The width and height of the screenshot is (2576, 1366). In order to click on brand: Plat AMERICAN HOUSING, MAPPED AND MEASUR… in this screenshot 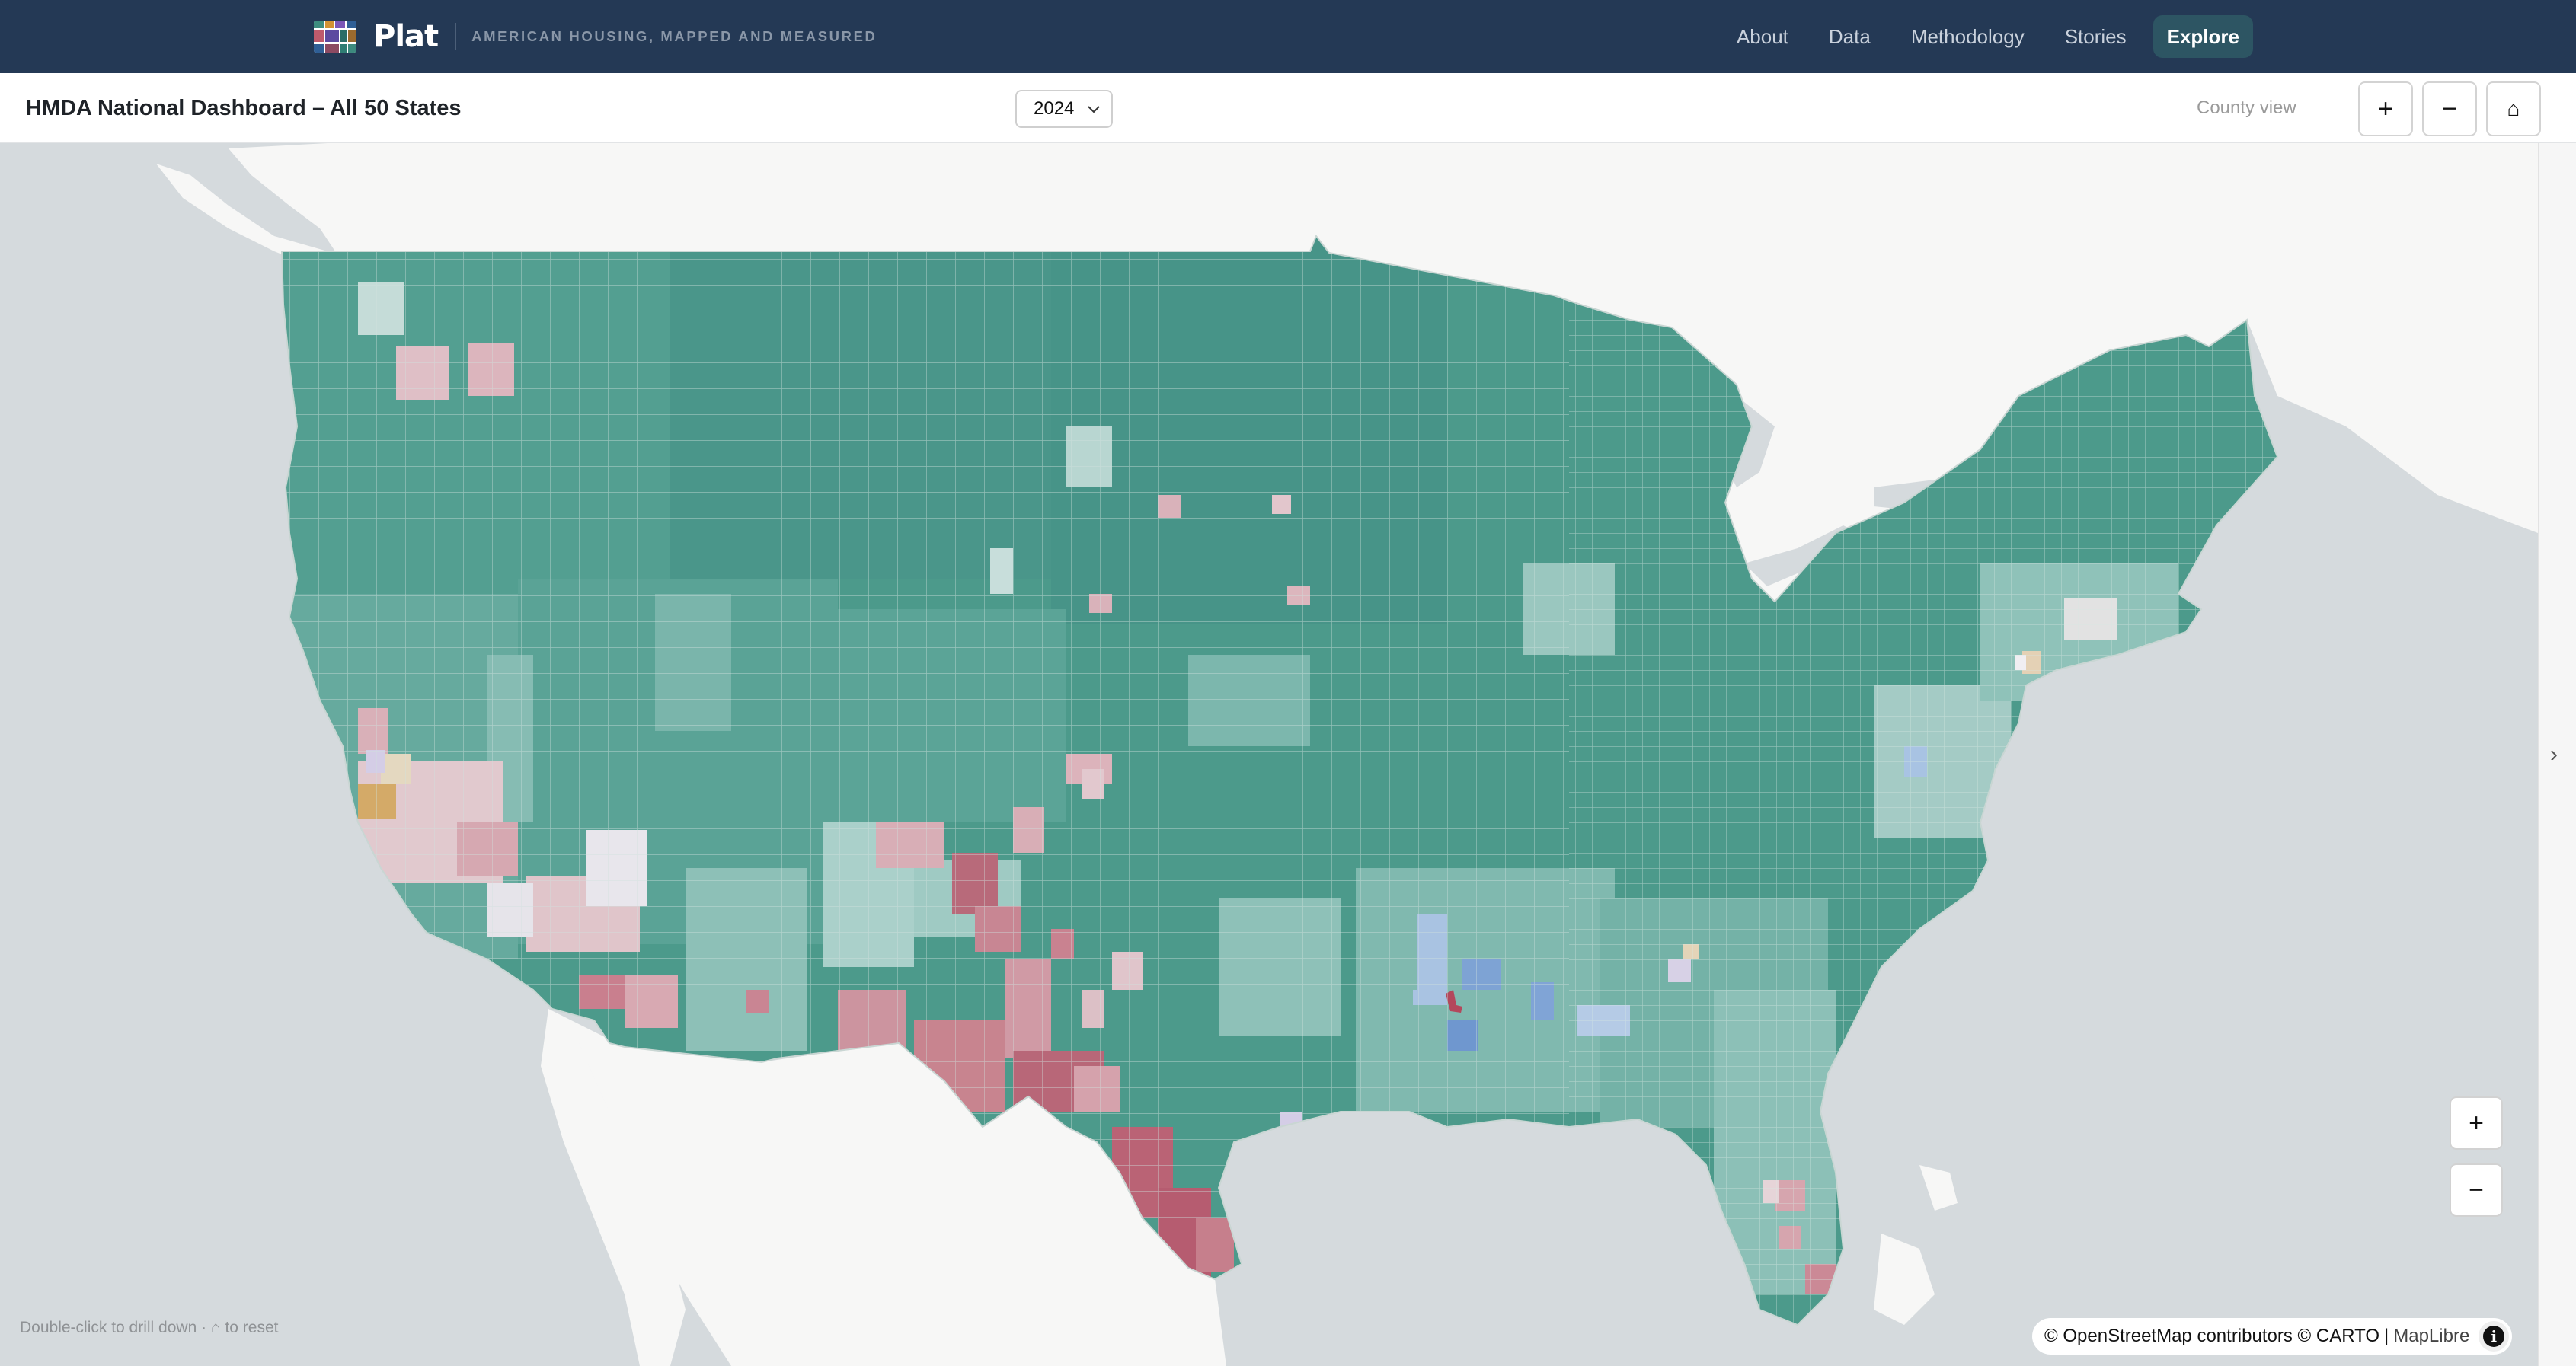, I will do `click(595, 36)`.